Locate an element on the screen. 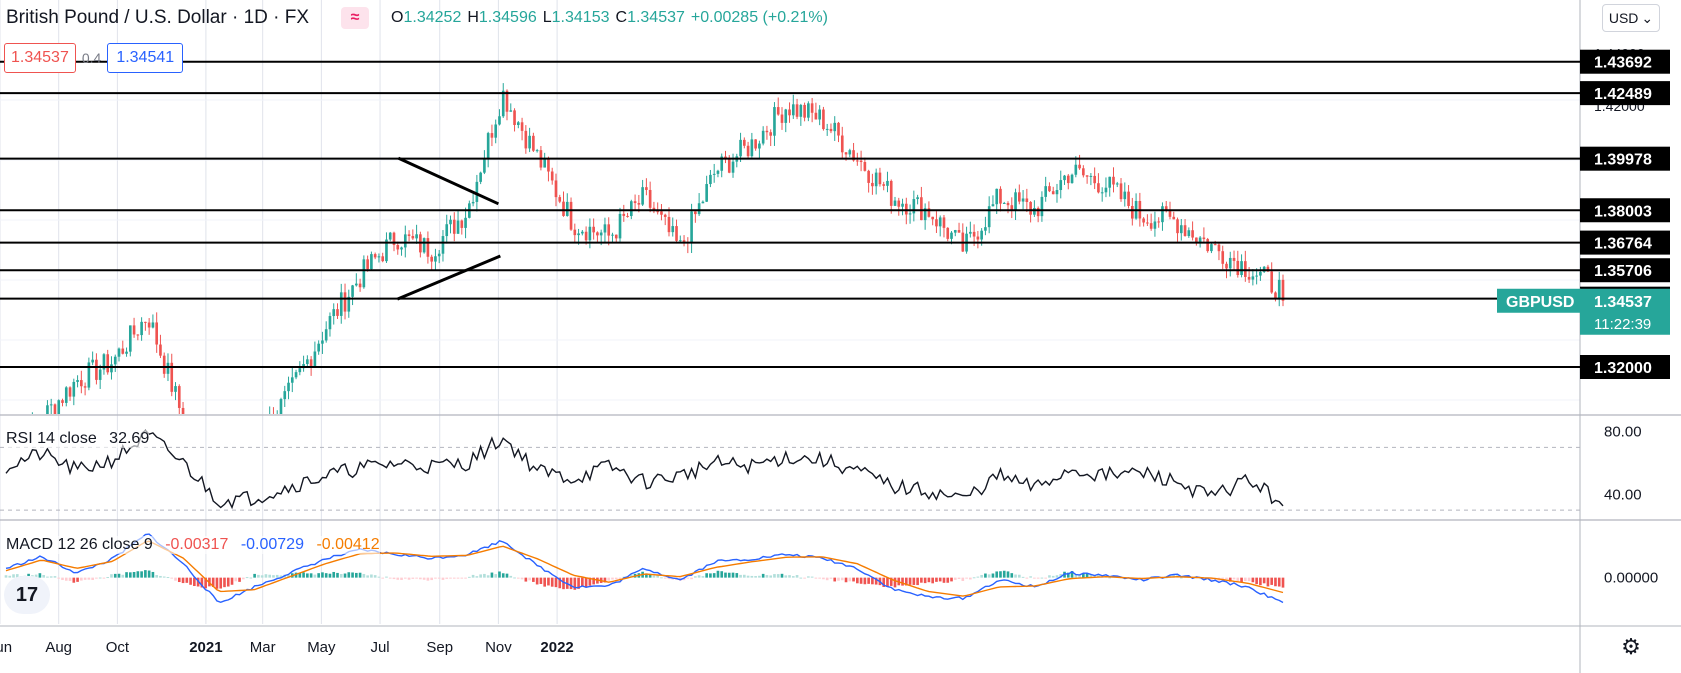 This screenshot has height=673, width=1681. sell-price-button: 1.34537 is located at coordinates (40, 58).